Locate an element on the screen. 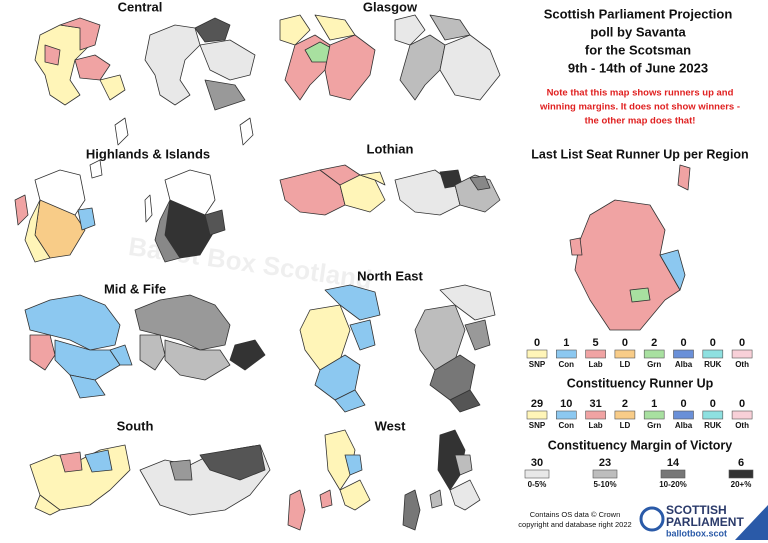  logo-flag is located at coordinates (751, 522).